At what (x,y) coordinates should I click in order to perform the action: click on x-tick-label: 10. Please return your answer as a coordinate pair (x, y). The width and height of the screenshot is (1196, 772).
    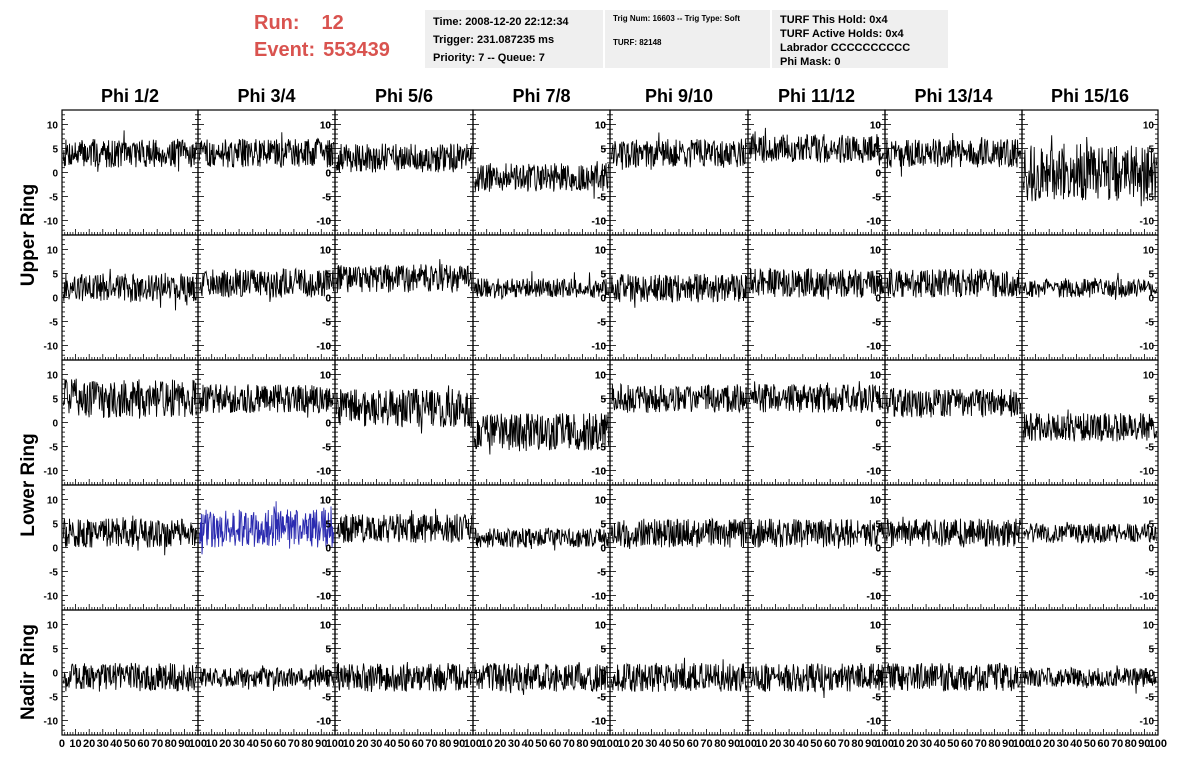
    Looking at the image, I should click on (898, 744).